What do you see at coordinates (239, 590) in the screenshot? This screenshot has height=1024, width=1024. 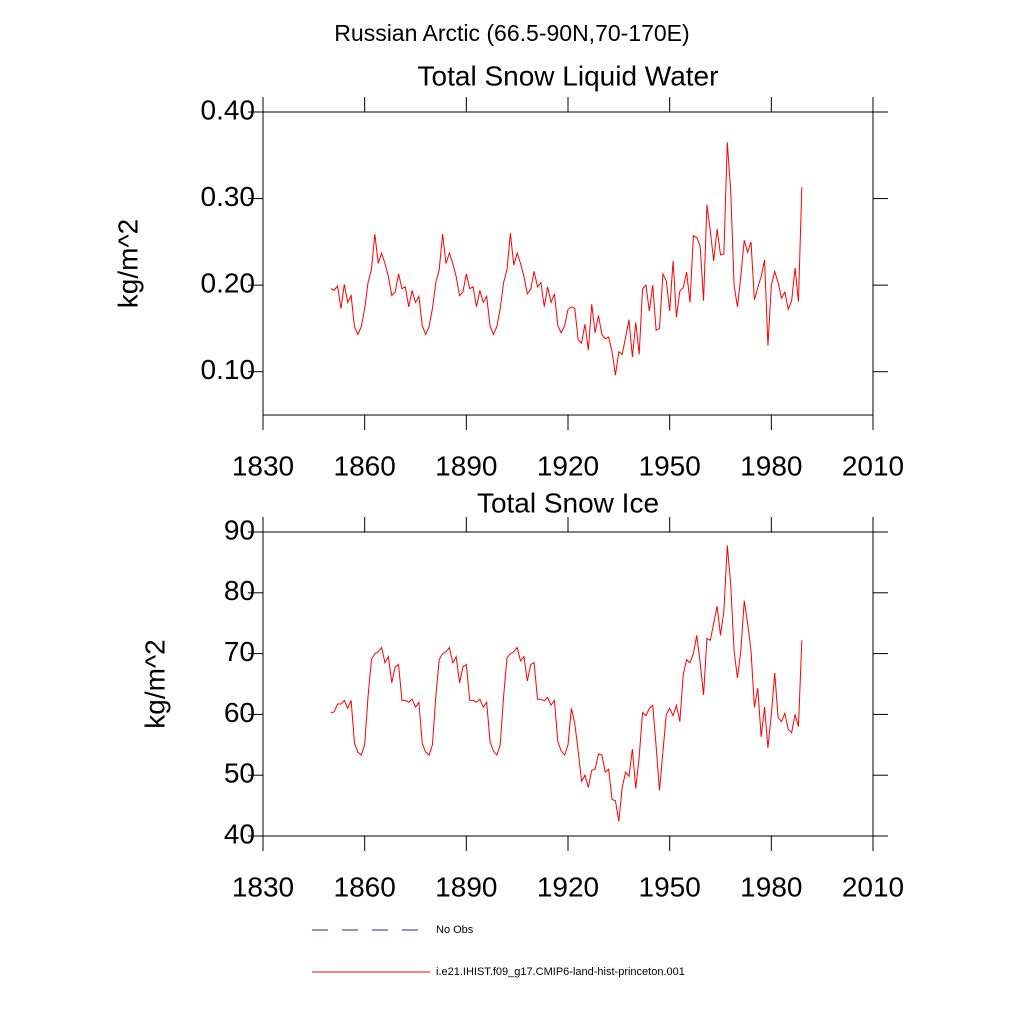 I see `y-tick-label: 80` at bounding box center [239, 590].